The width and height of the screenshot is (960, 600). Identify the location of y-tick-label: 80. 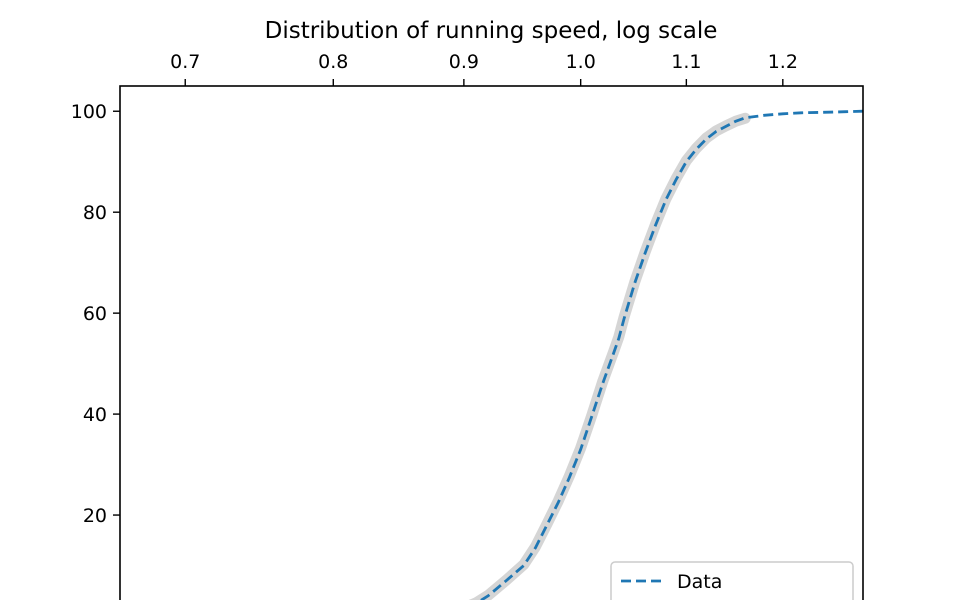
(95, 213).